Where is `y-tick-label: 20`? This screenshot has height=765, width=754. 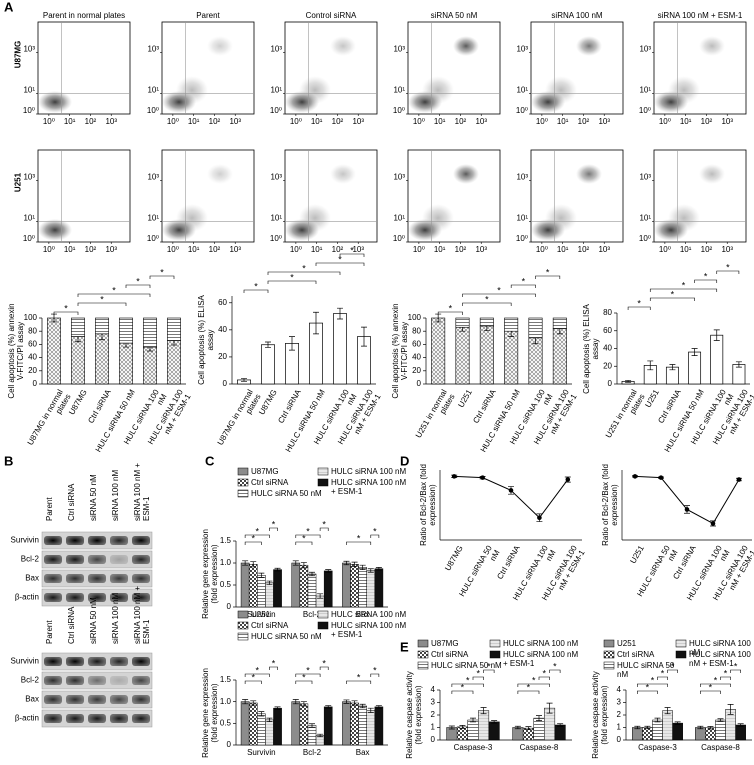
y-tick-label: 20 is located at coordinates (416, 370).